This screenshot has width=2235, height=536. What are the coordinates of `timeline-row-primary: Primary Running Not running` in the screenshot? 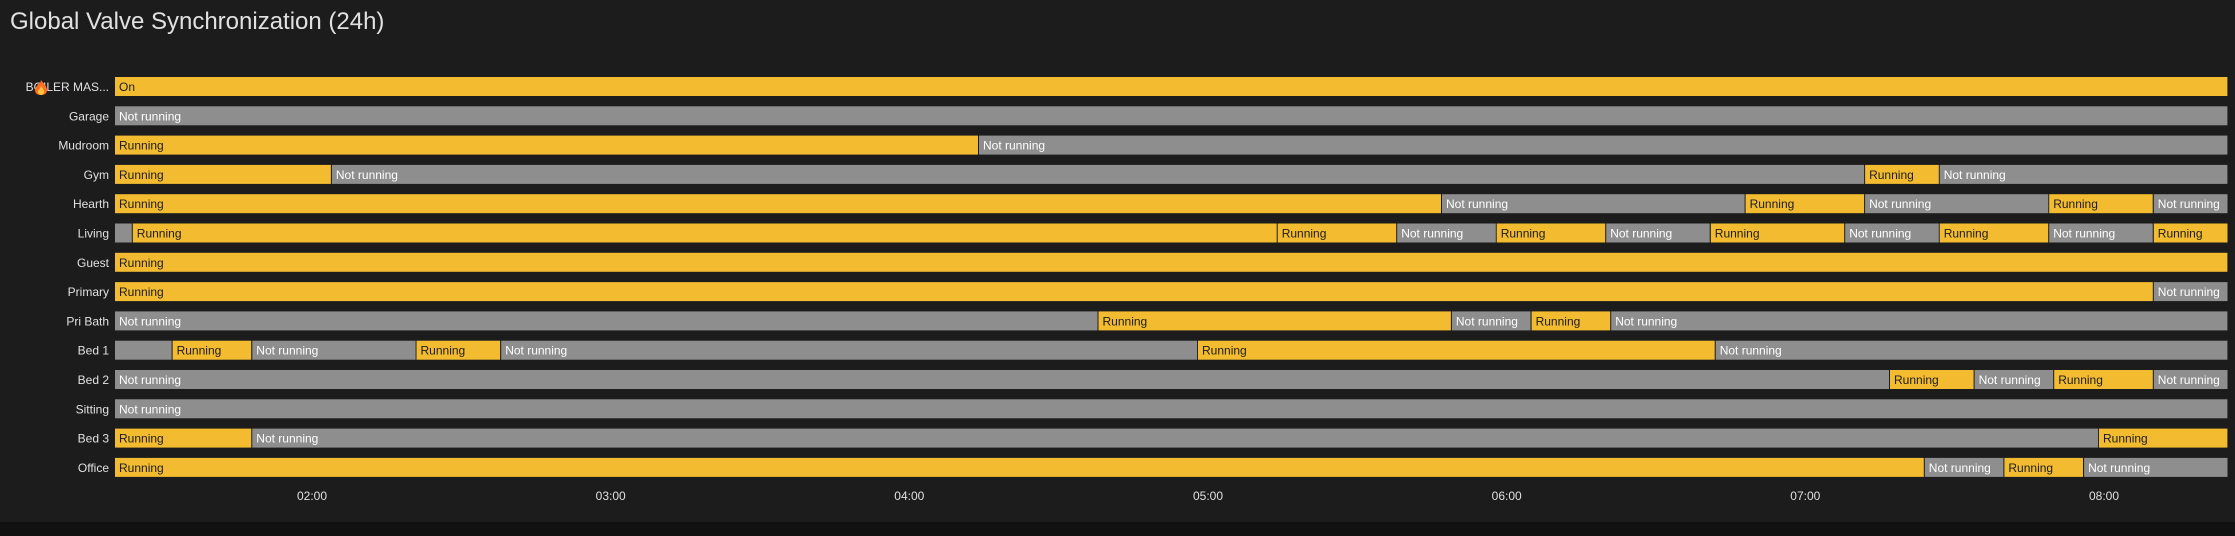 It's located at (1148, 292).